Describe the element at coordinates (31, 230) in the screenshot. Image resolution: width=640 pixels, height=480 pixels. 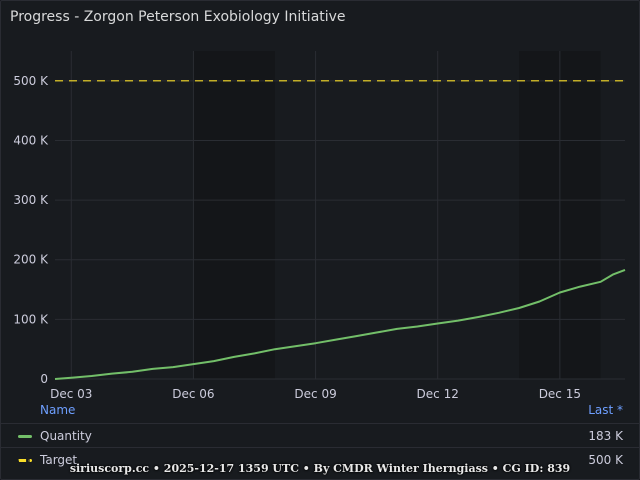
I see `y-axis-ticks: 0 100 K 200 K 300 K 400 K 500 K` at that location.